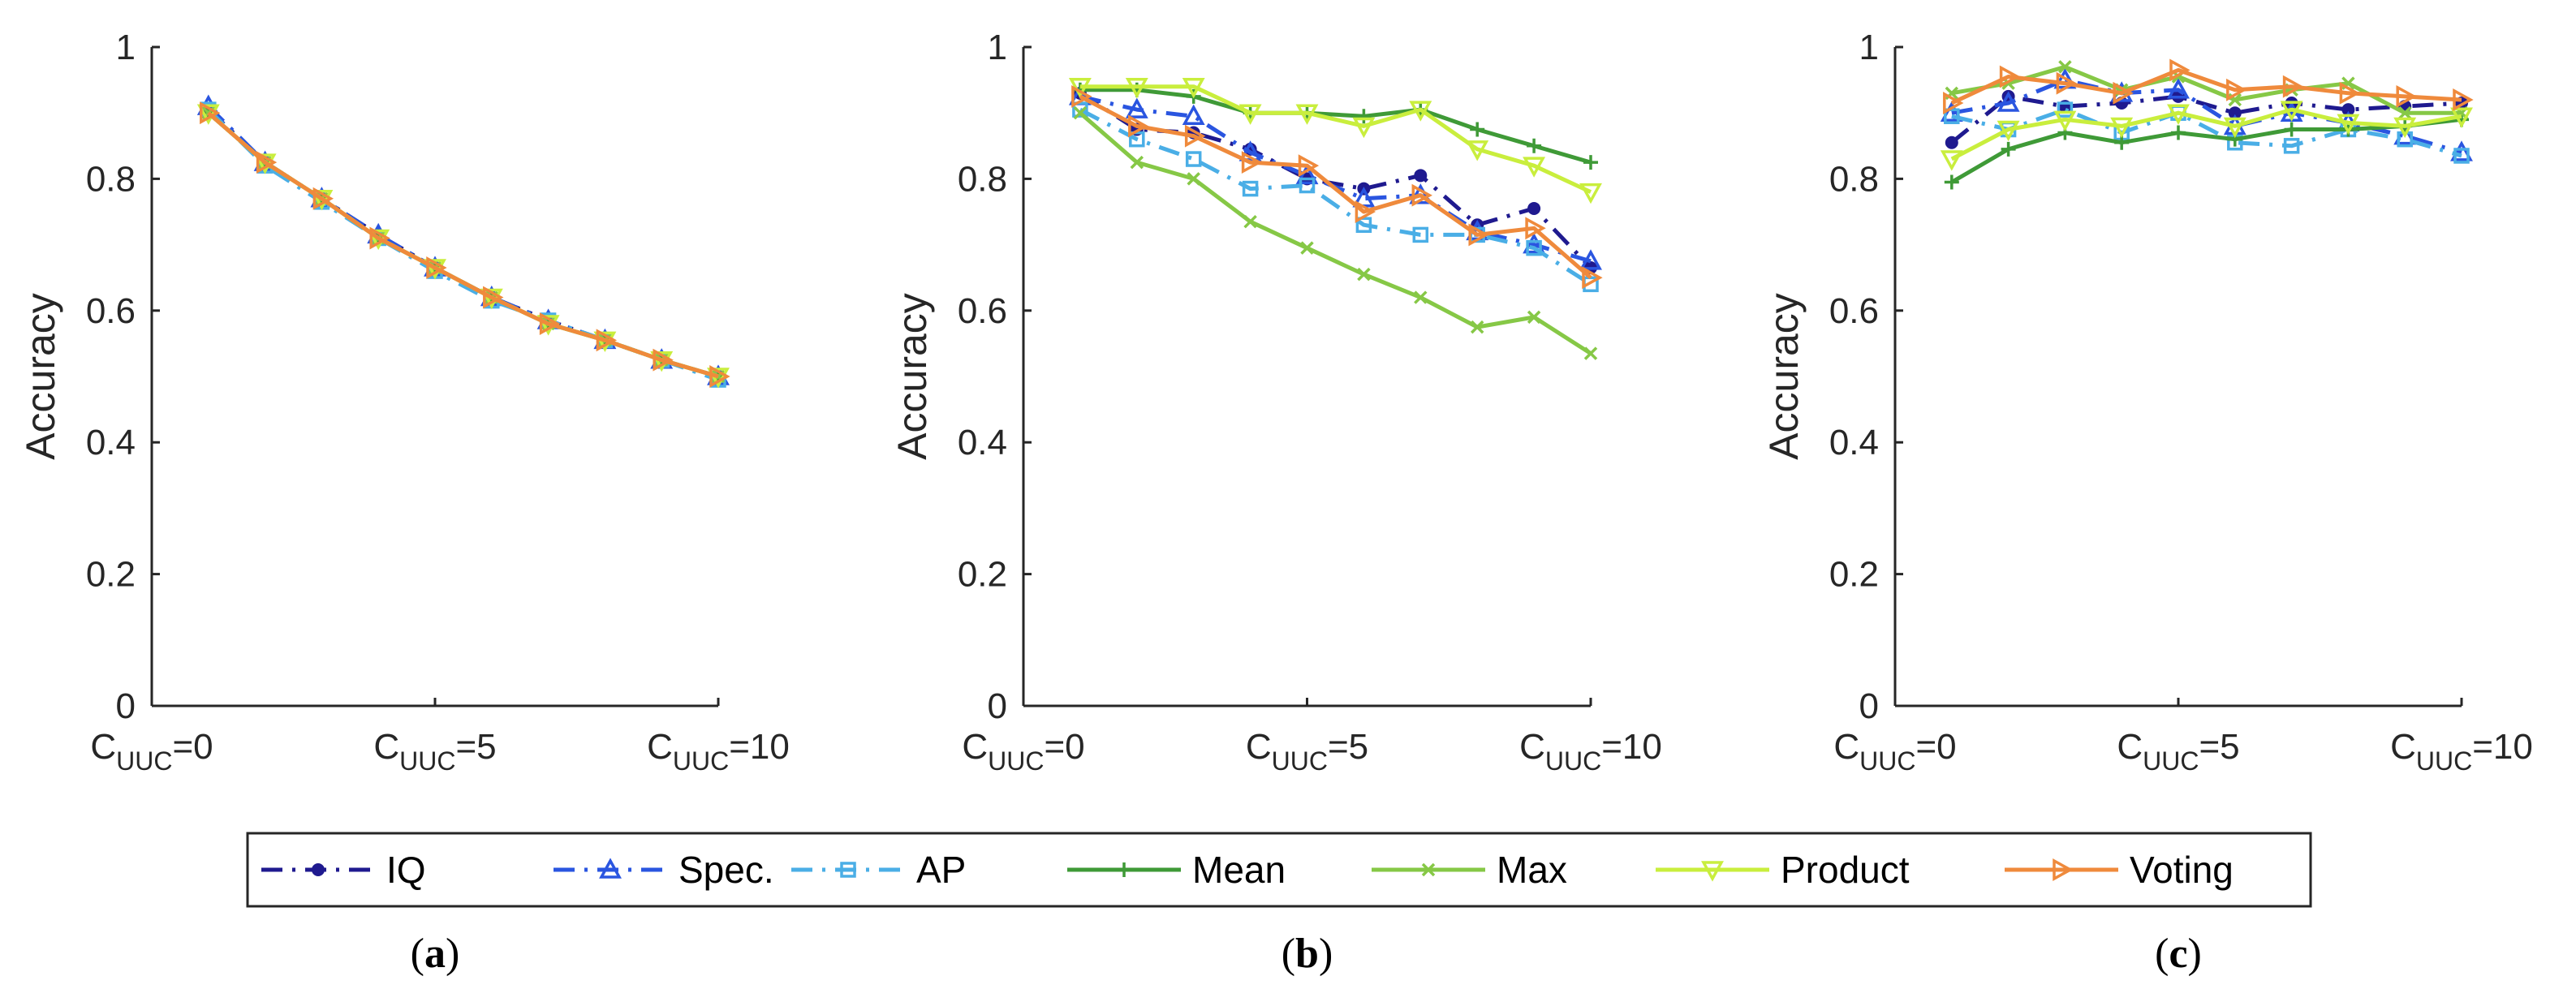  What do you see at coordinates (664, 870) in the screenshot?
I see `legend-item-spec: Spec.` at bounding box center [664, 870].